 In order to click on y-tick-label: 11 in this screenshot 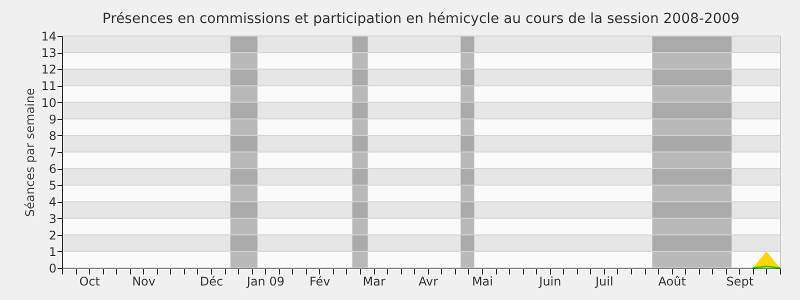, I will do `click(48, 86)`.